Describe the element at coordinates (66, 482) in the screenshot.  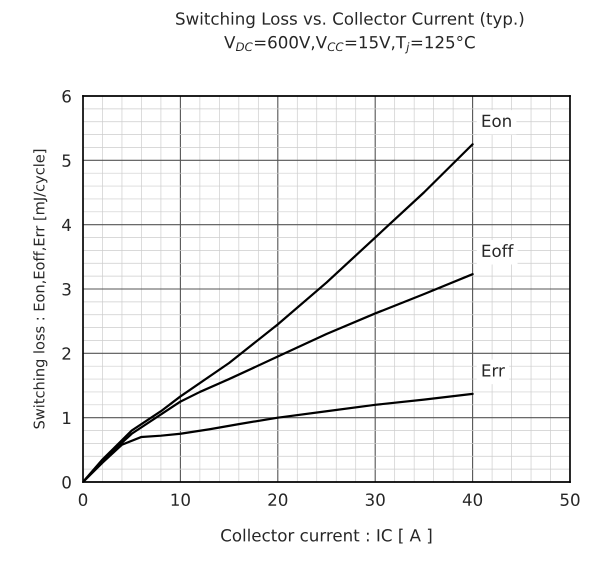
I see `y-tick-label: 0` at that location.